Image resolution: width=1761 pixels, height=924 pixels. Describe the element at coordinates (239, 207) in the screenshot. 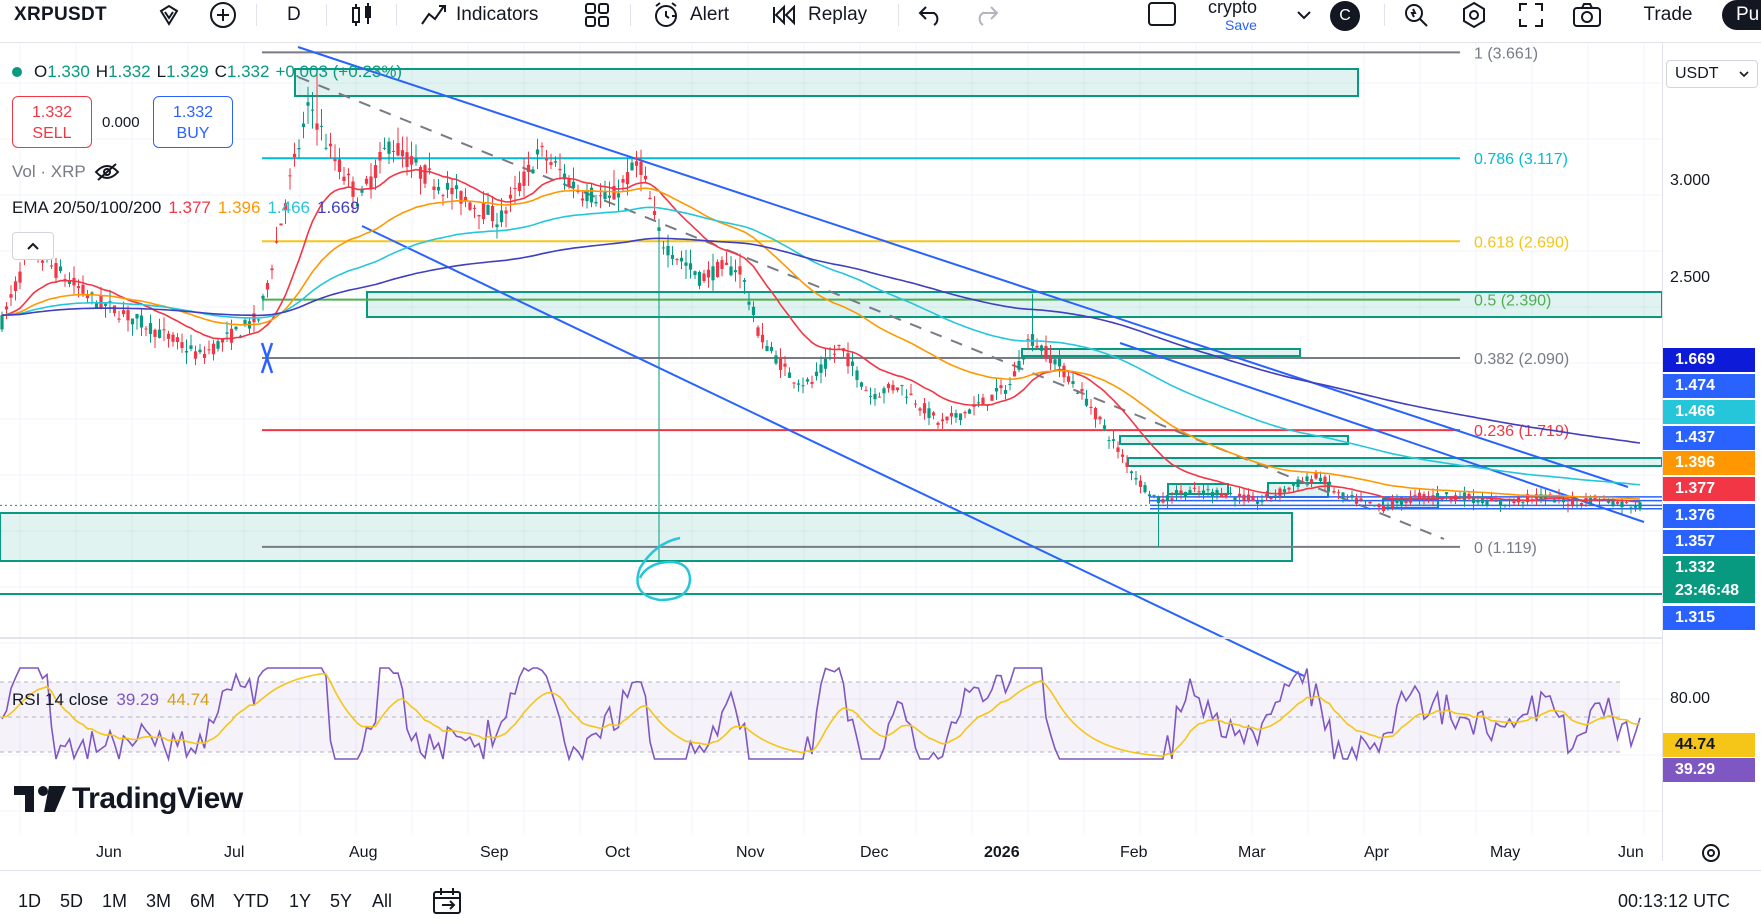

I see `ema50-value: 1.396` at that location.